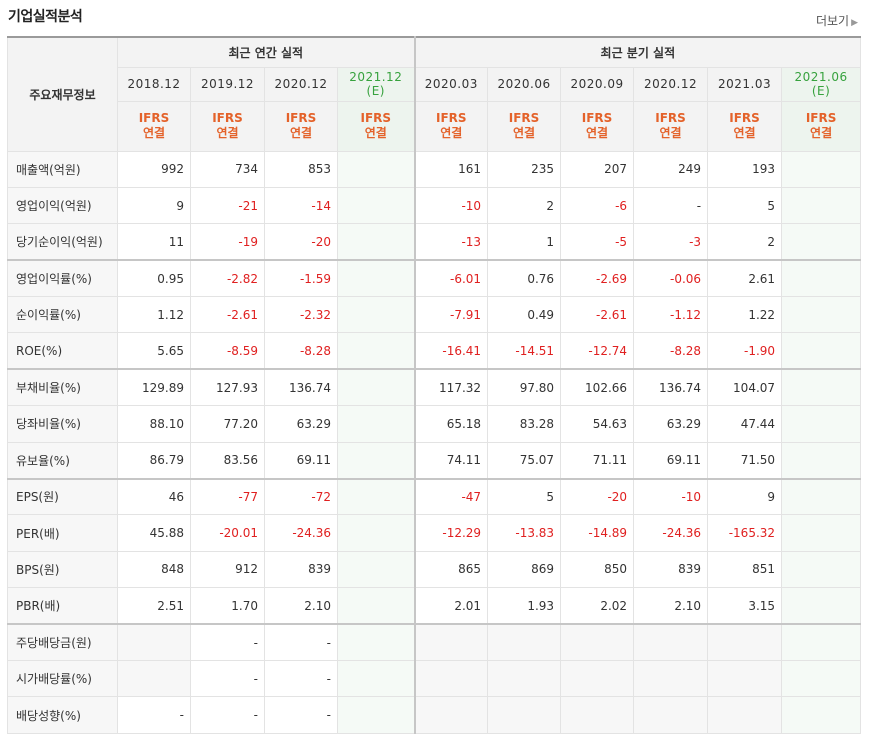  I want to click on row-label: 유보율(%), so click(62, 460).